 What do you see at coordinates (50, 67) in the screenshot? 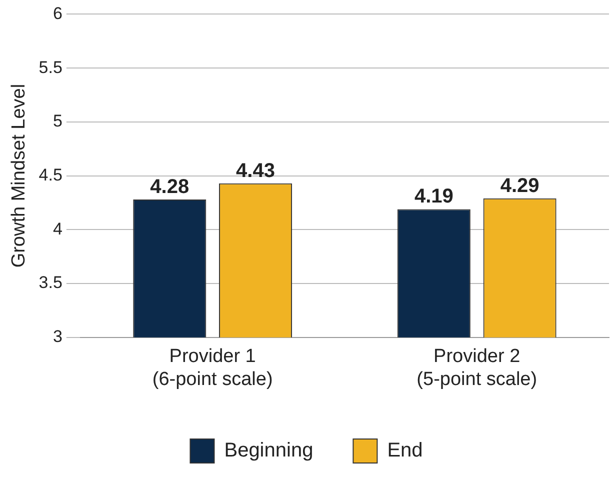
I see `y-tick-label: 5.5` at bounding box center [50, 67].